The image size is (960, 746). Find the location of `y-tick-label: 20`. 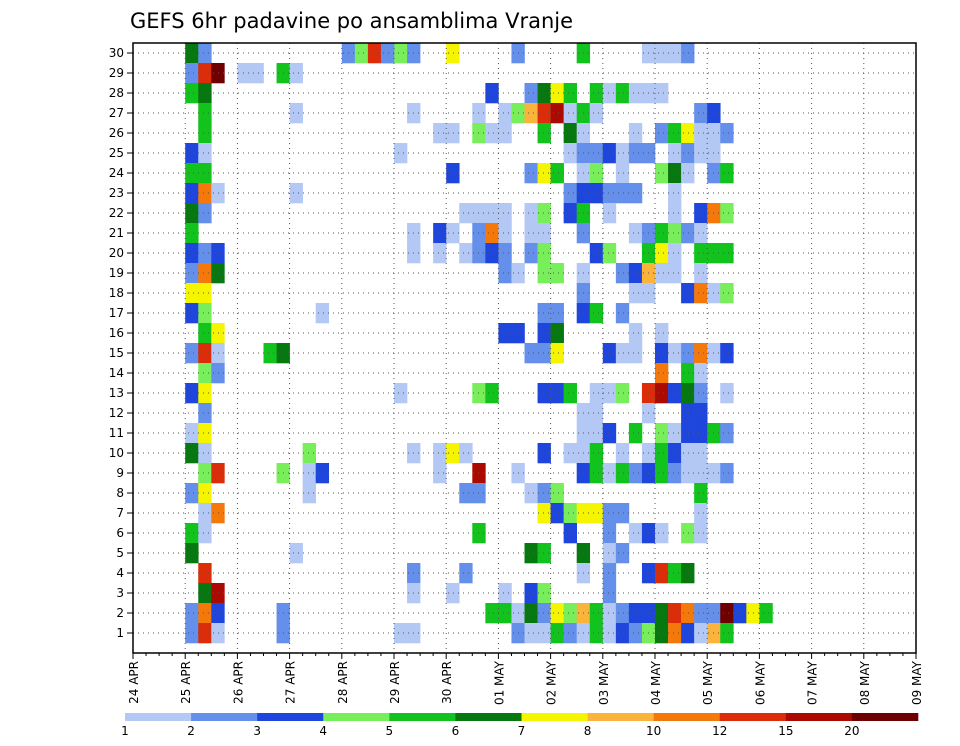

y-tick-label: 20 is located at coordinates (116, 253).